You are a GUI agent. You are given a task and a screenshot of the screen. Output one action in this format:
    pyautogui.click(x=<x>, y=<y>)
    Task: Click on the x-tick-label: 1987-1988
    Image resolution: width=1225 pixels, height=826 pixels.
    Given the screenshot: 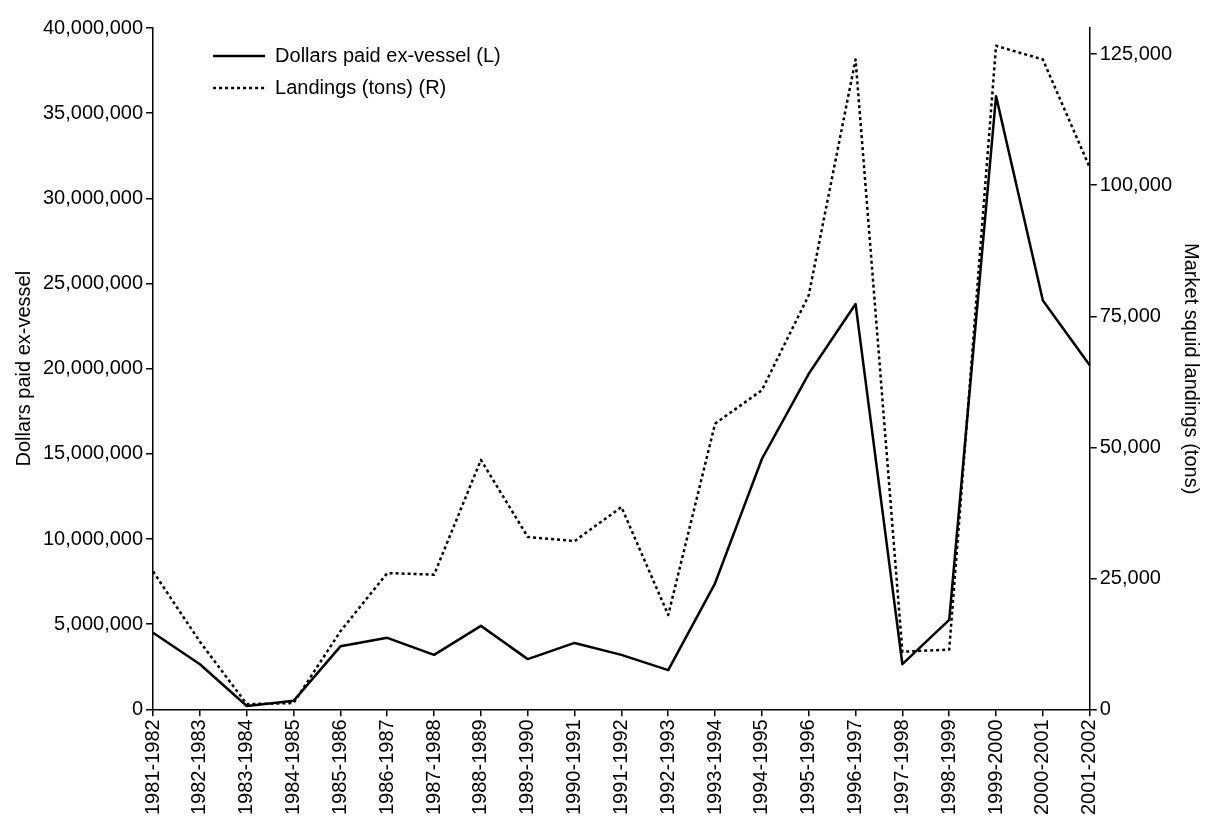 What is the action you would take?
    pyautogui.click(x=432, y=767)
    